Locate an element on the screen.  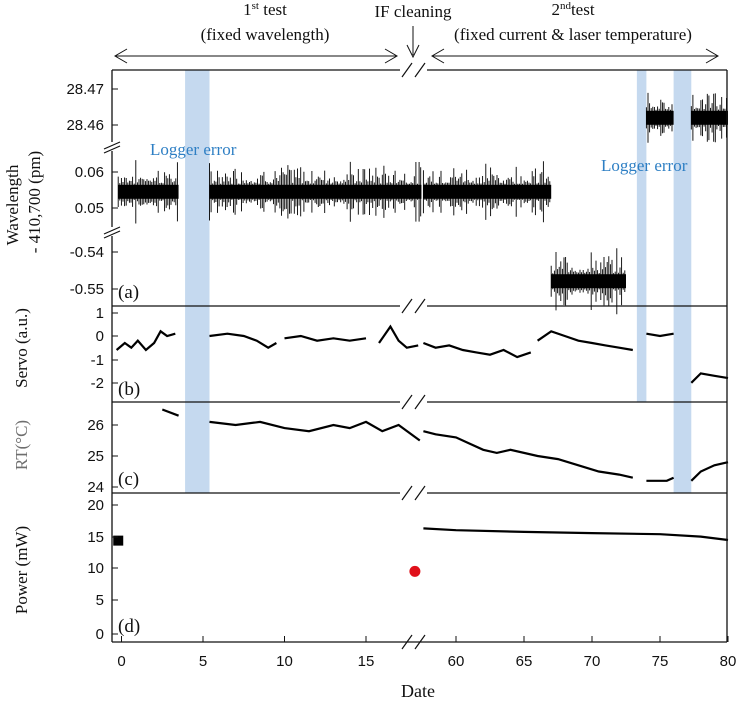
logger-error-label-1: Logger error is located at coordinates (193, 149).